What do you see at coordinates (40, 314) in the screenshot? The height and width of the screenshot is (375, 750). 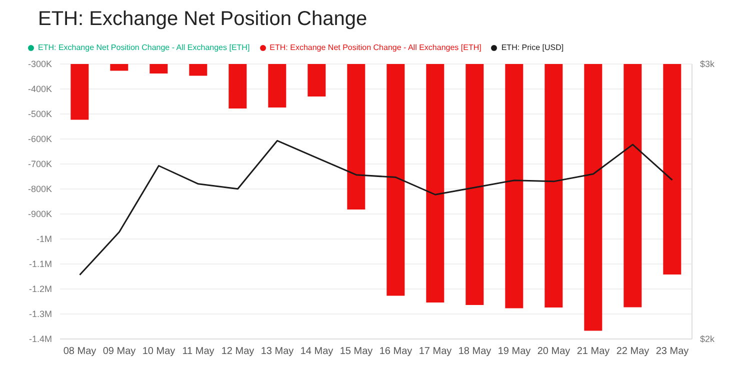 I see `y-tick-label: -1.3M` at bounding box center [40, 314].